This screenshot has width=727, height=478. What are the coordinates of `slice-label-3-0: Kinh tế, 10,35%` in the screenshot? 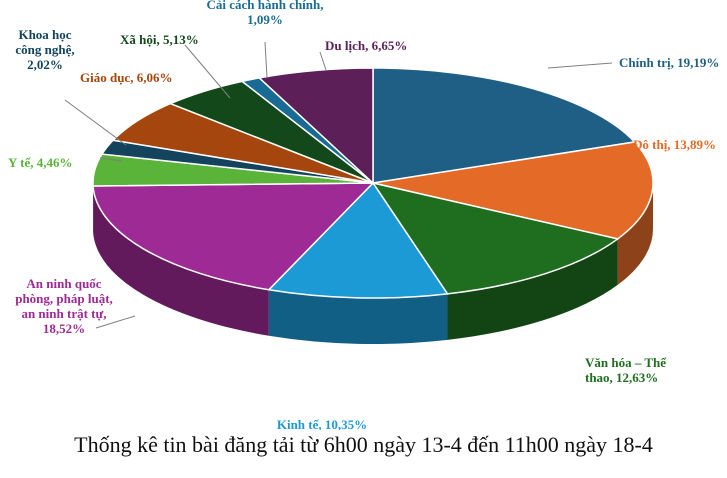 It's located at (322, 423).